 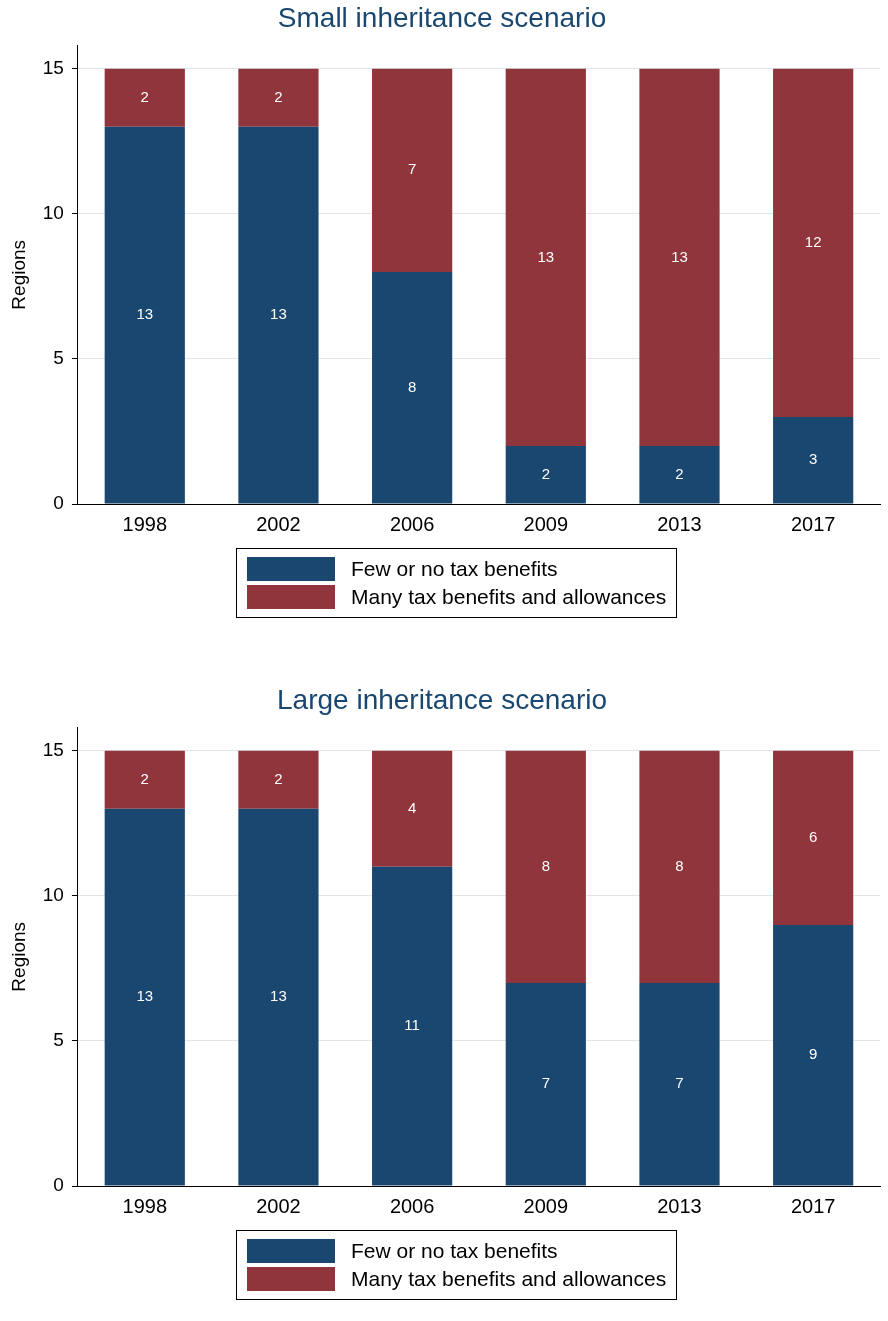 I want to click on data-label: 11, so click(x=412, y=1025).